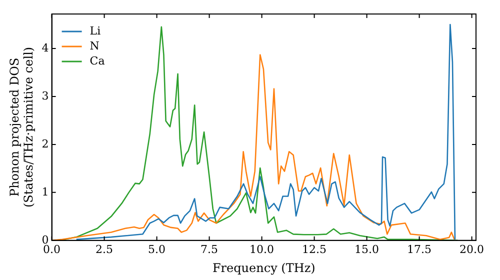  Describe the element at coordinates (209, 249) in the screenshot. I see `x-tick-label: 7.5` at that location.